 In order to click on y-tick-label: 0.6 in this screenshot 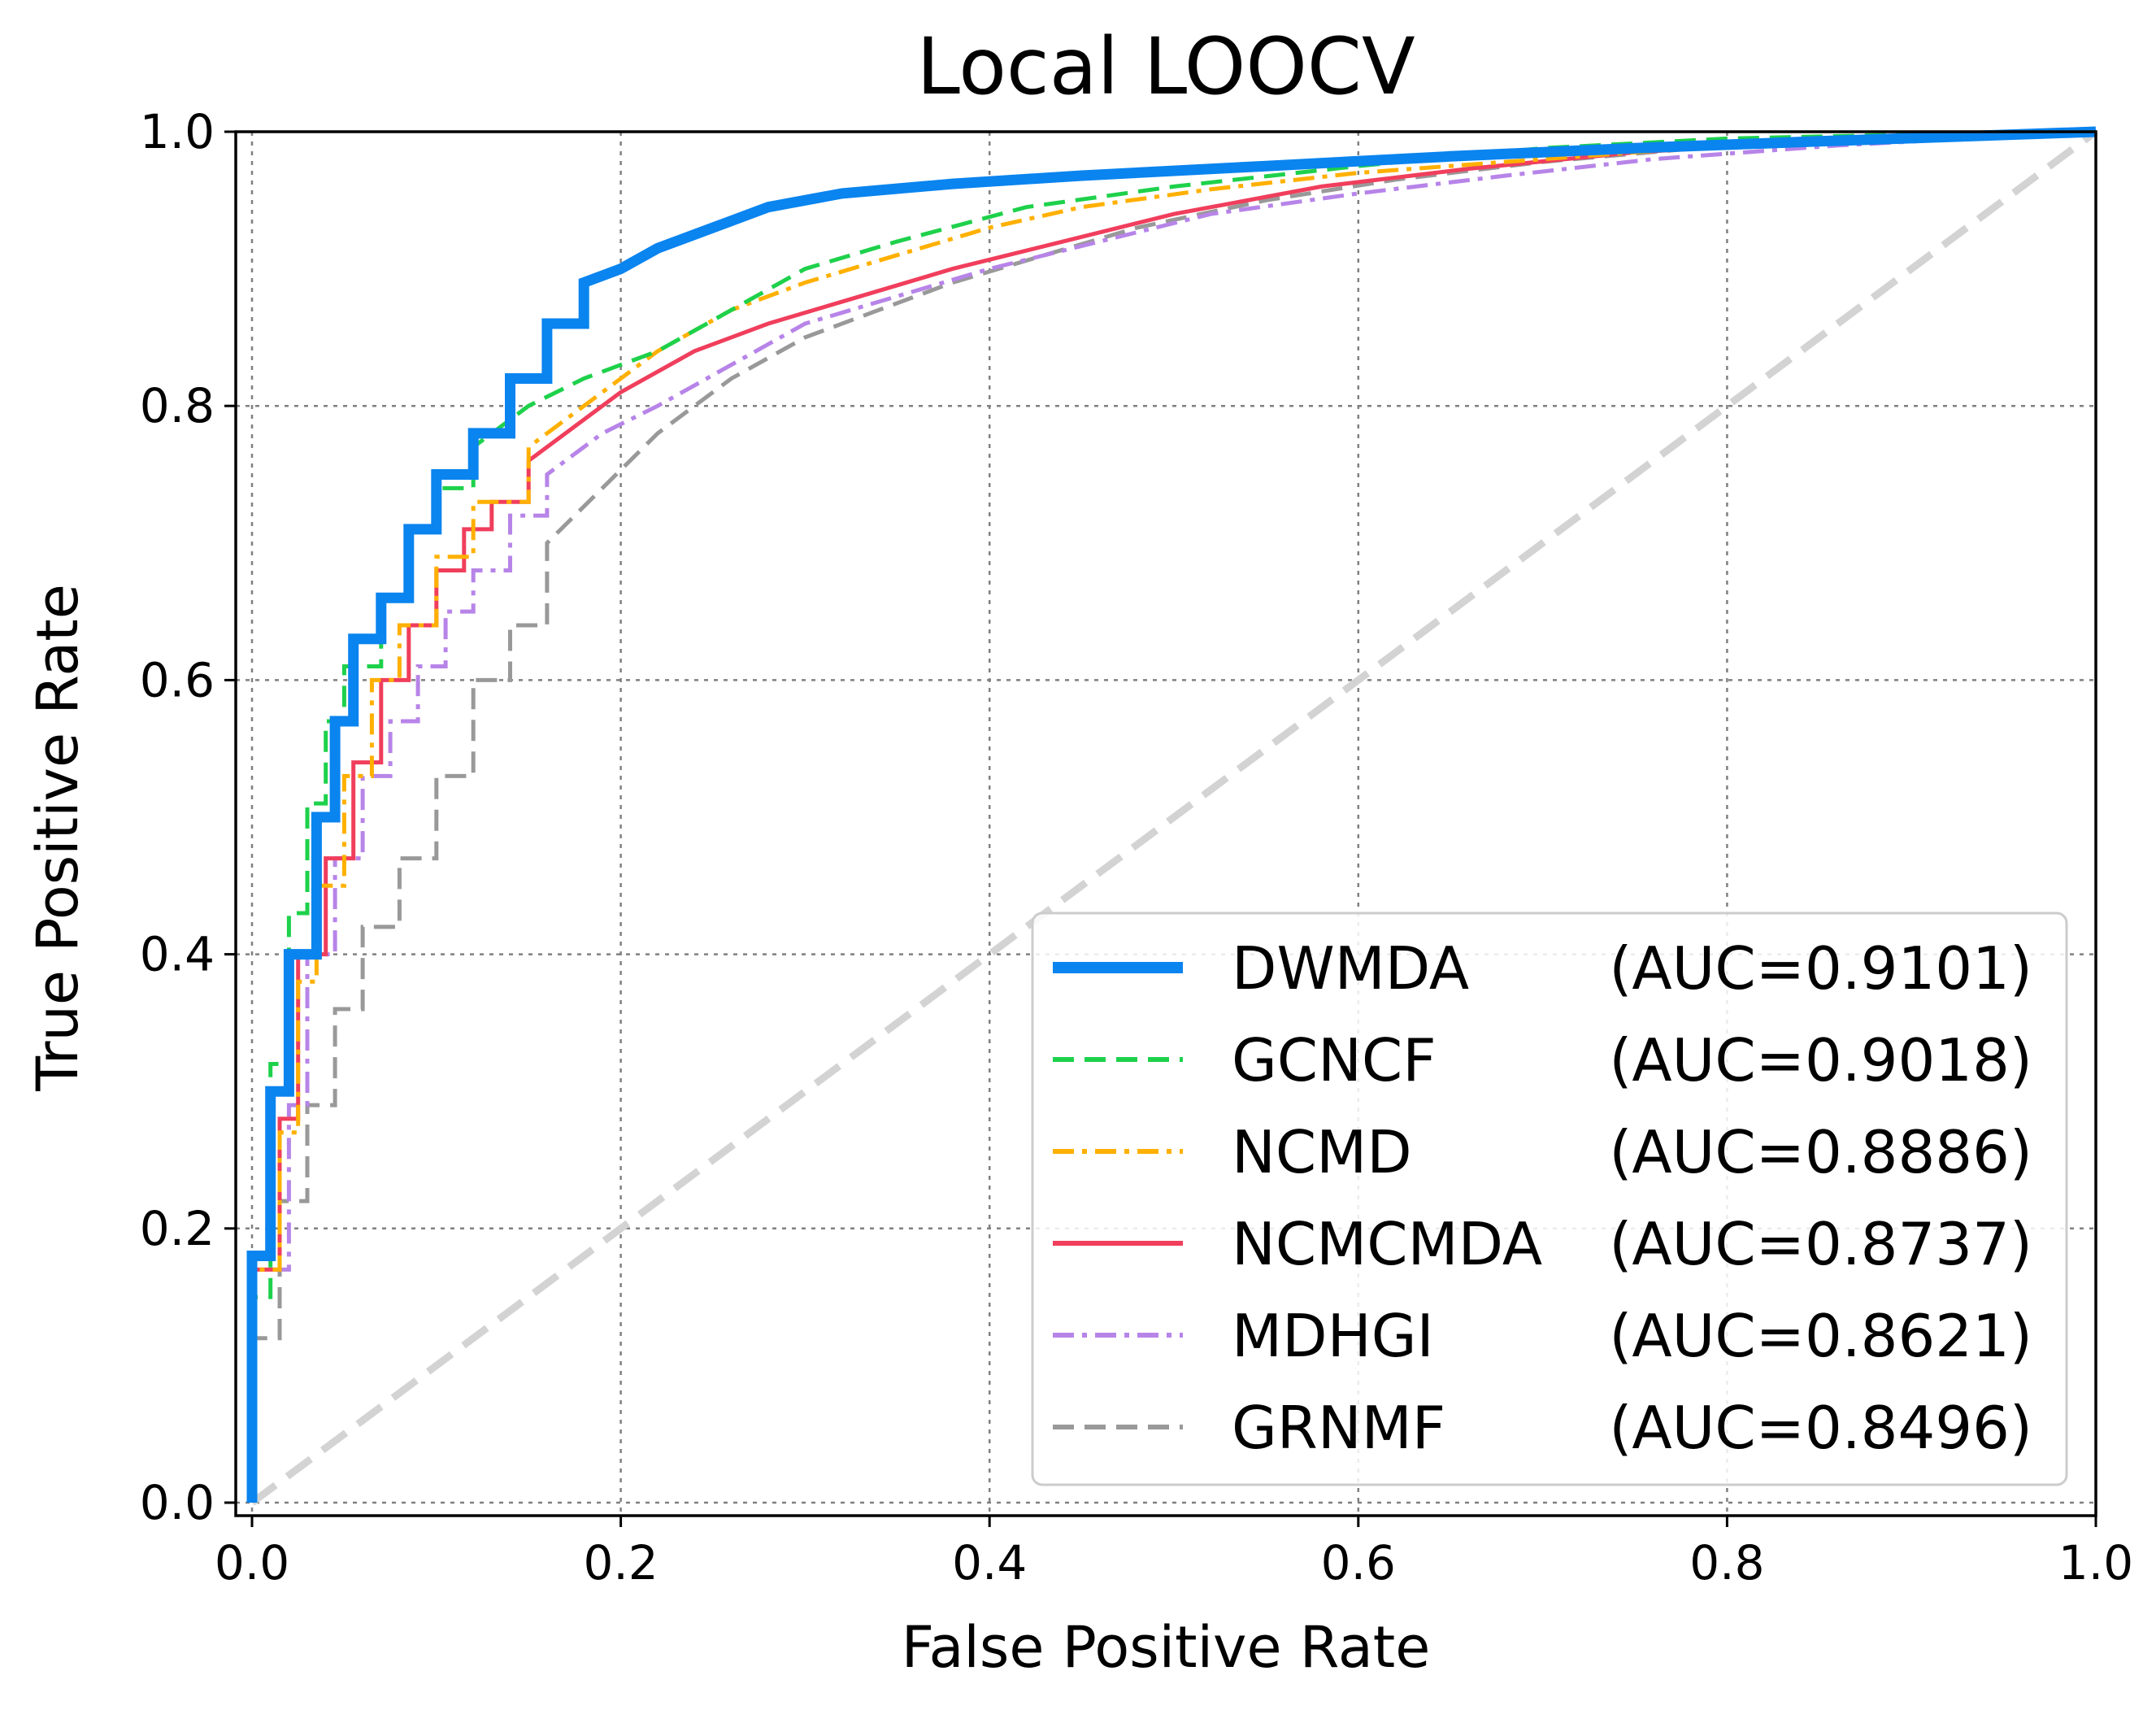, I will do `click(177, 680)`.